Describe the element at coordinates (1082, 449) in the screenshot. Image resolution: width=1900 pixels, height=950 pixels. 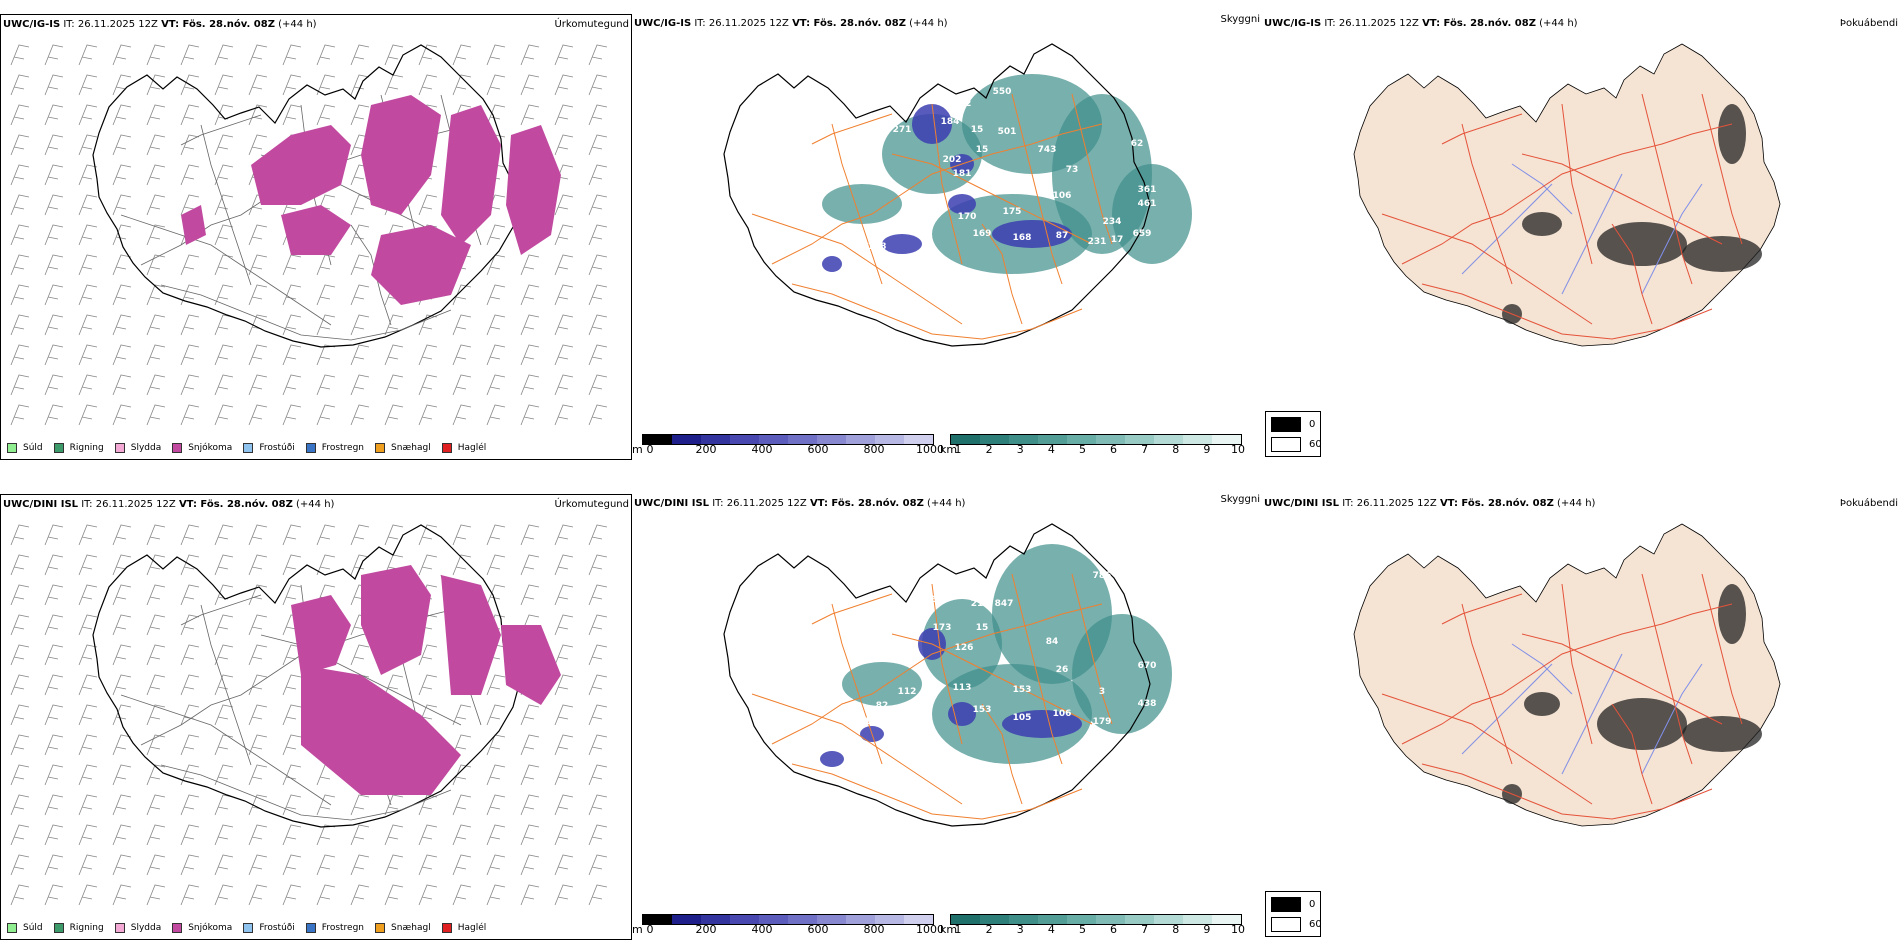
I see `colorbar-tick: 5` at that location.